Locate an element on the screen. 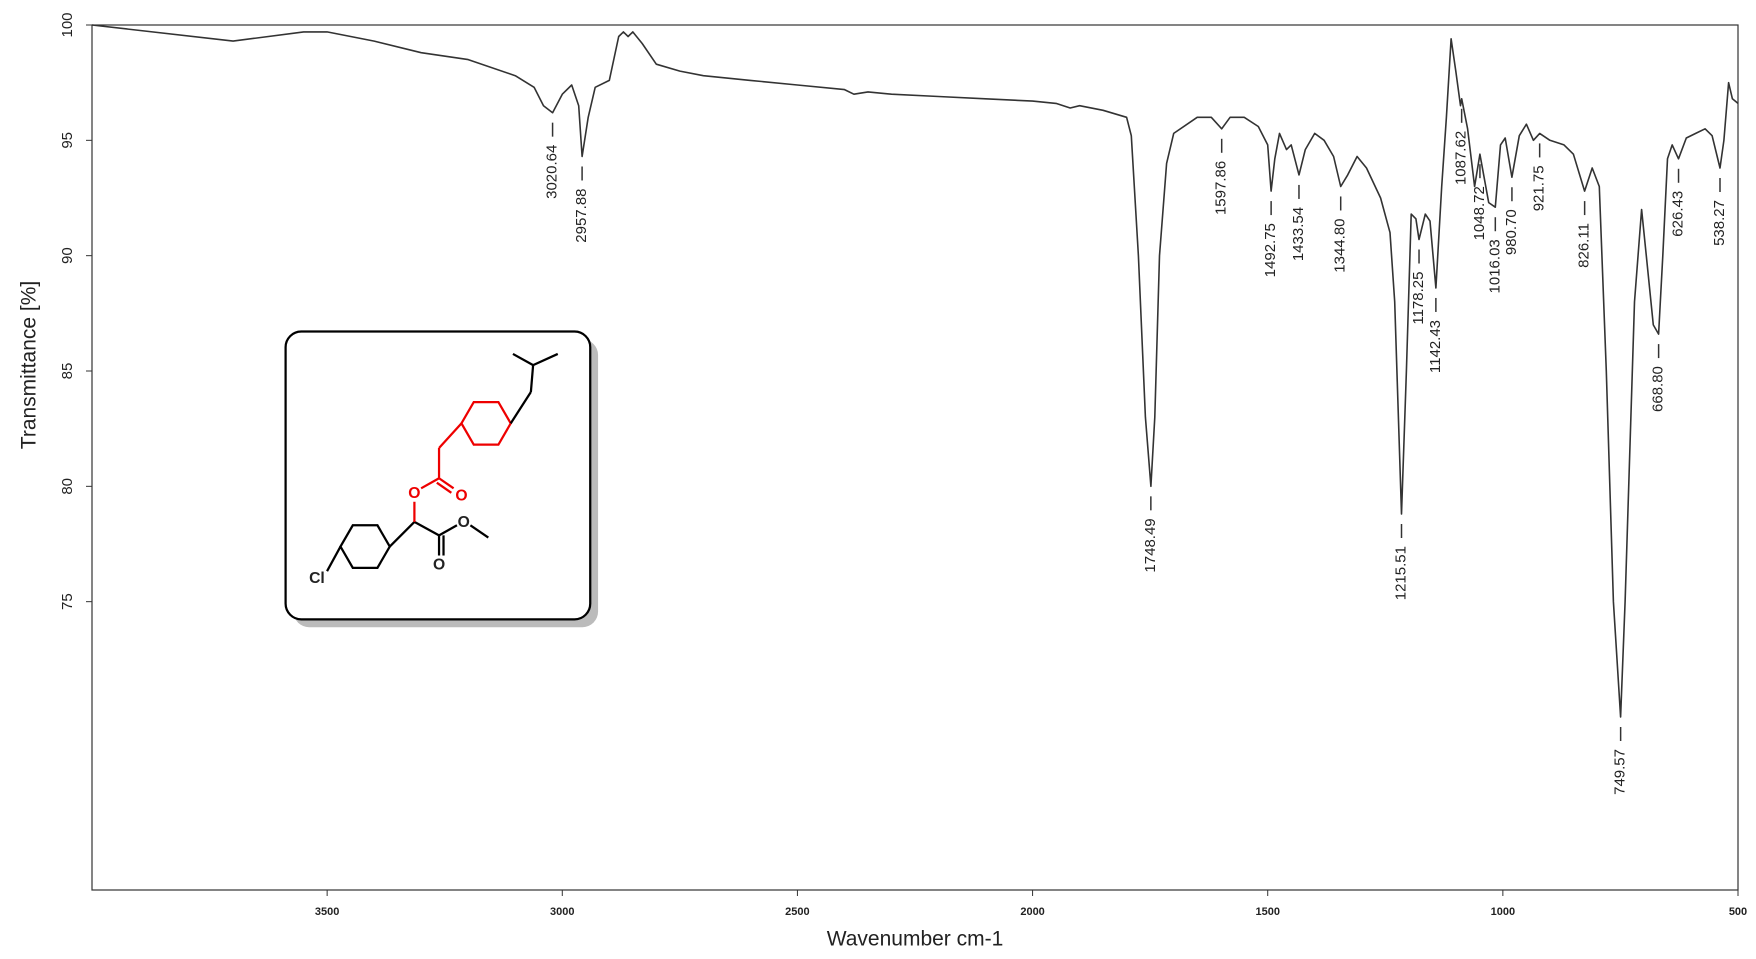 Image resolution: width=1756 pixels, height=959 pixels. molecule-inset: O O O O Cl is located at coordinates (441, 479).